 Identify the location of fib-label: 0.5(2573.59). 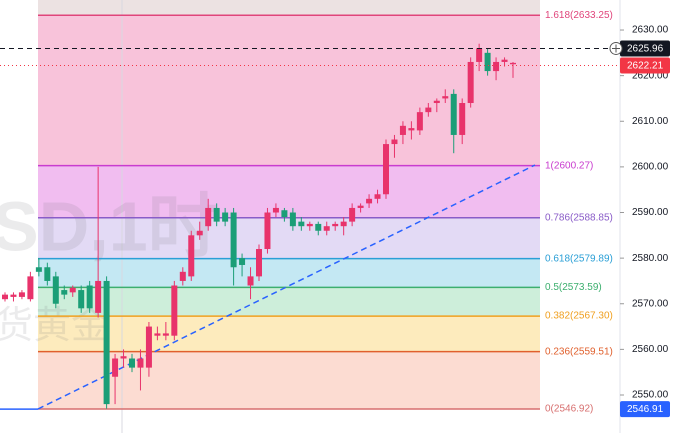
(573, 287).